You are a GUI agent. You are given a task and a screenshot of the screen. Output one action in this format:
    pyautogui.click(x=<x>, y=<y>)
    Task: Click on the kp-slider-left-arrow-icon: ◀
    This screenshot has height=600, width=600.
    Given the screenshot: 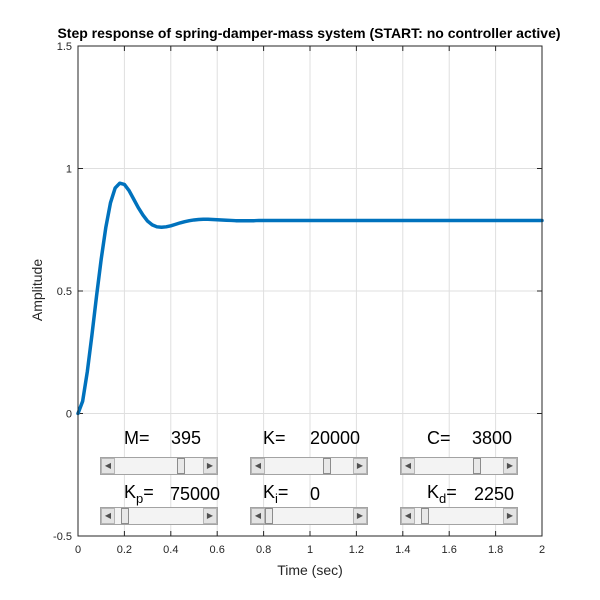 What is the action you would take?
    pyautogui.click(x=108, y=516)
    